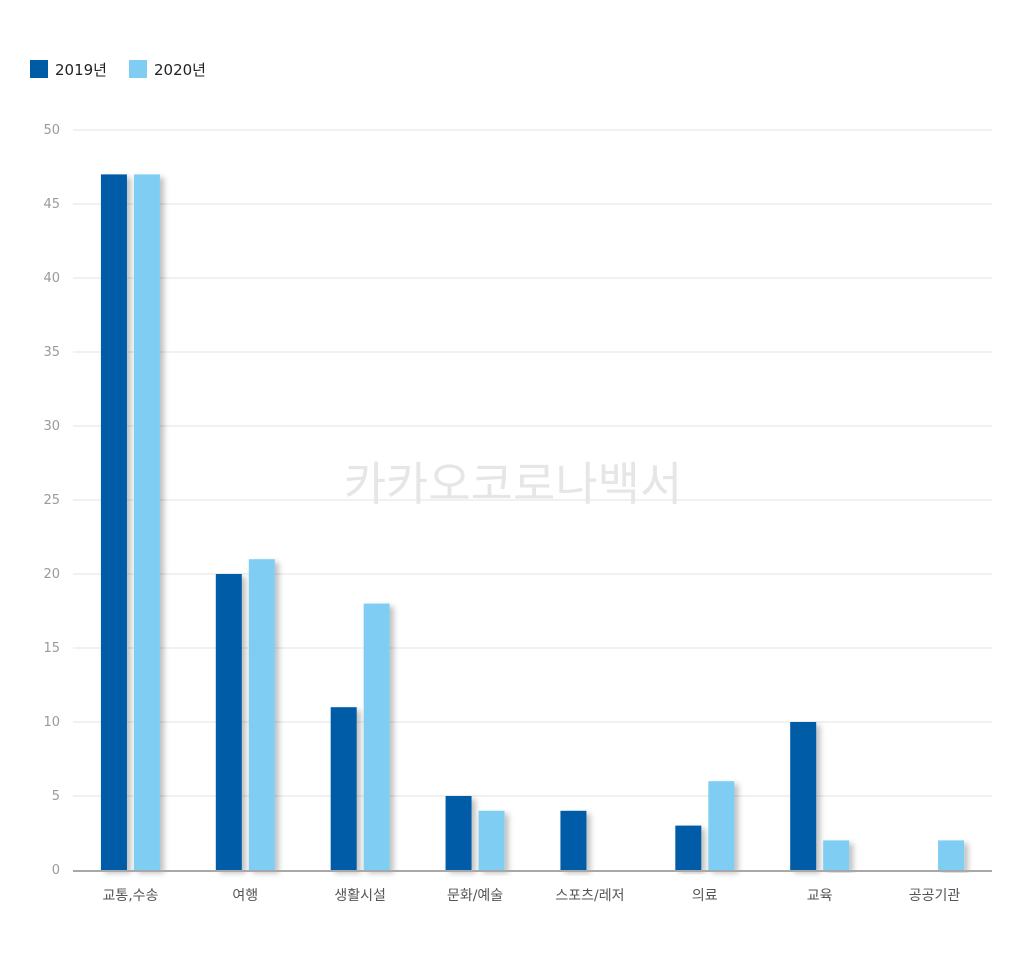 The image size is (1024, 964). I want to click on x-category-label: 여행, so click(245, 896).